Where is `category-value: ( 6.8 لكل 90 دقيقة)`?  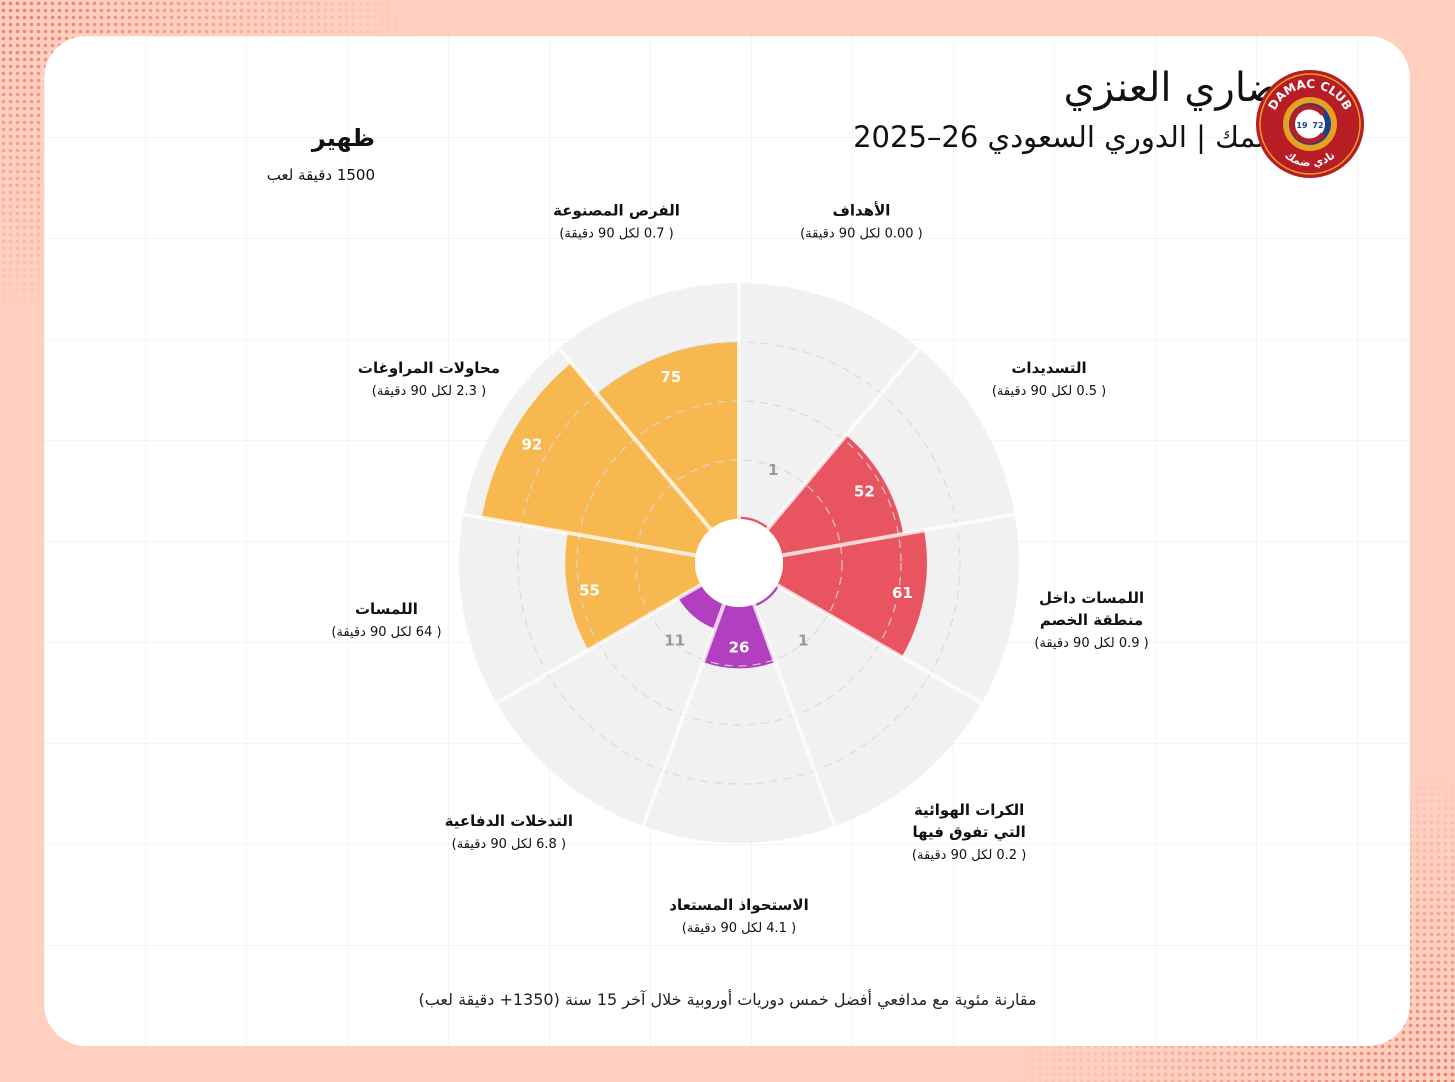 category-value: ( 6.8 لكل 90 دقيقة) is located at coordinates (509, 844).